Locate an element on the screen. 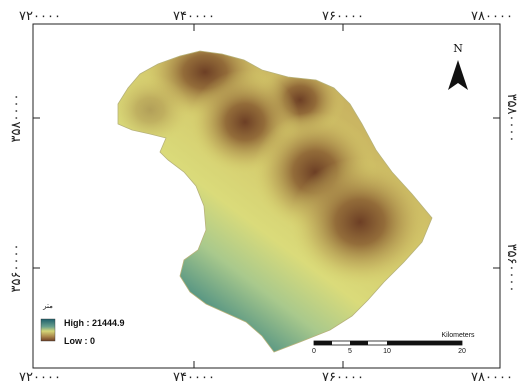  x-label-top-4: ۷۸۰۰۰۰ is located at coordinates (492, 16).